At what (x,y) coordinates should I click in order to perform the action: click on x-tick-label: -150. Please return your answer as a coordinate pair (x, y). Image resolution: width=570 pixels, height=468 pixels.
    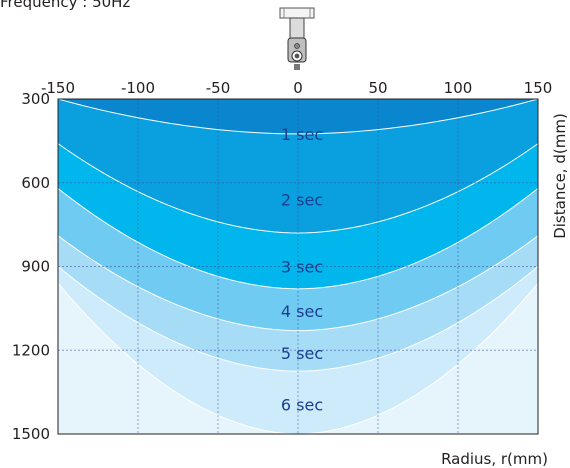
    Looking at the image, I should click on (58, 88).